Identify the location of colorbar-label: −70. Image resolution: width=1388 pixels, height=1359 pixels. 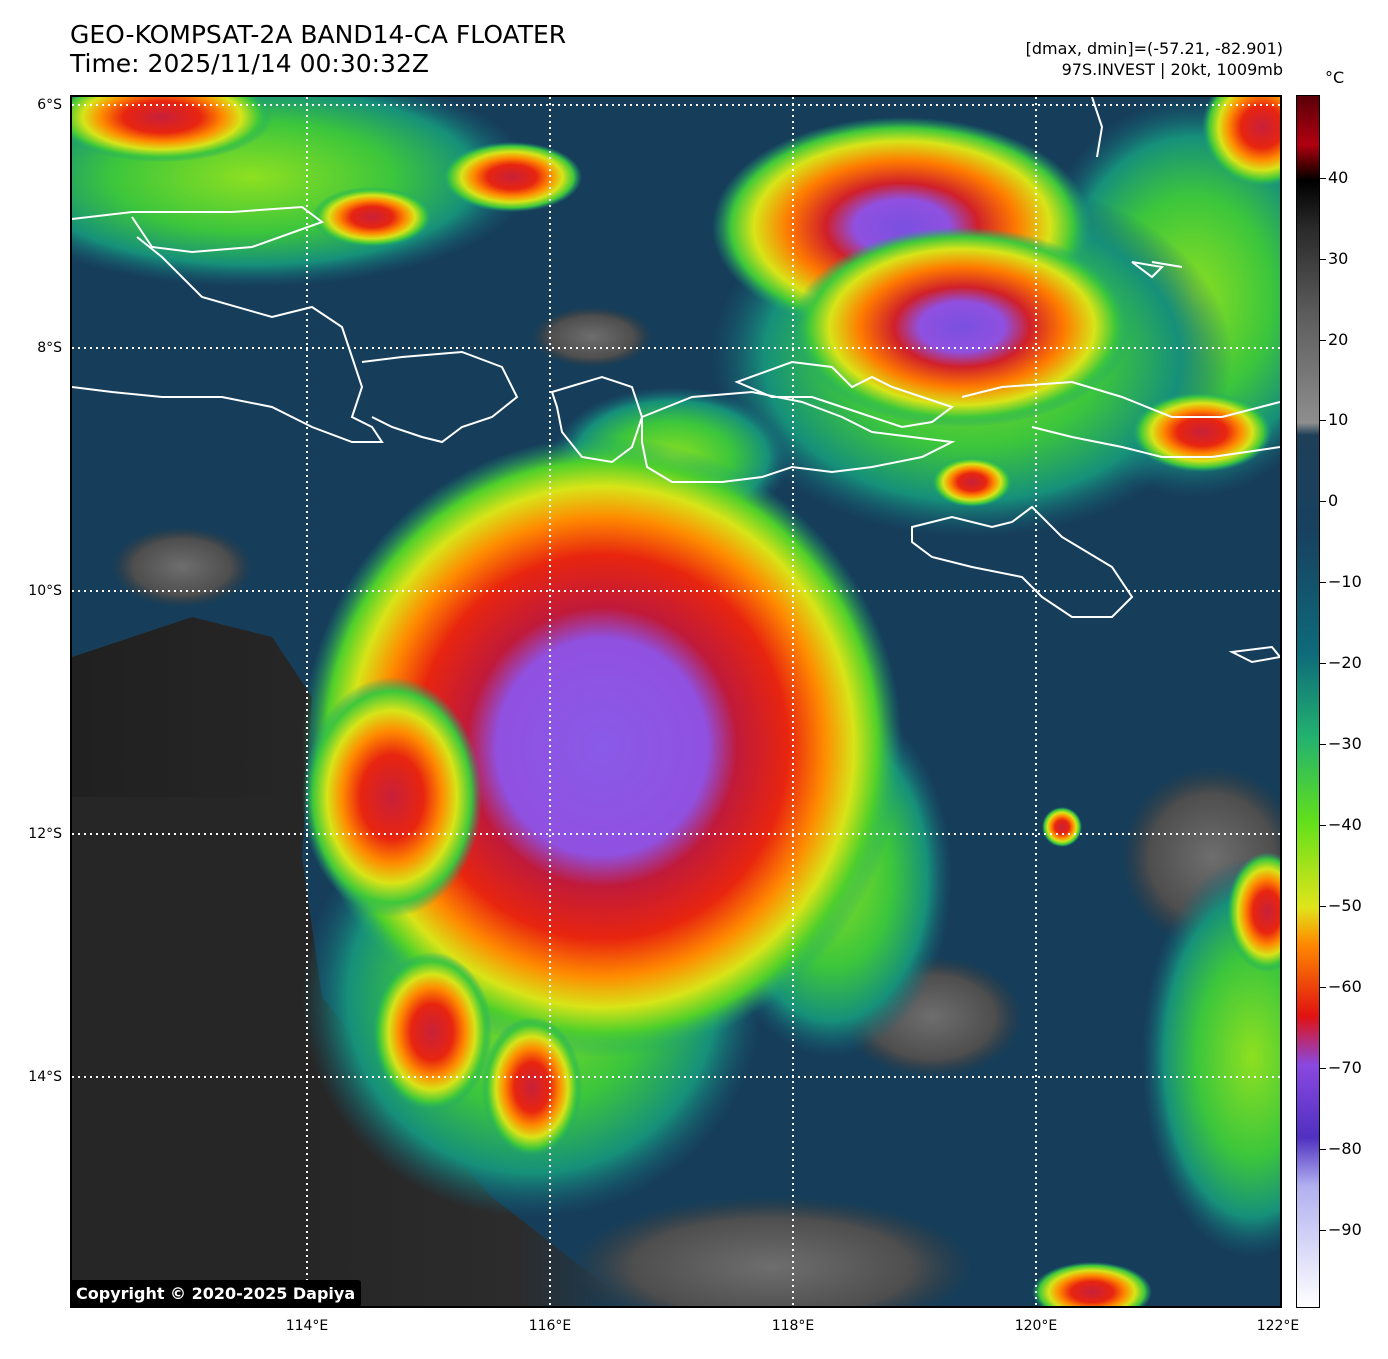
(1345, 1067).